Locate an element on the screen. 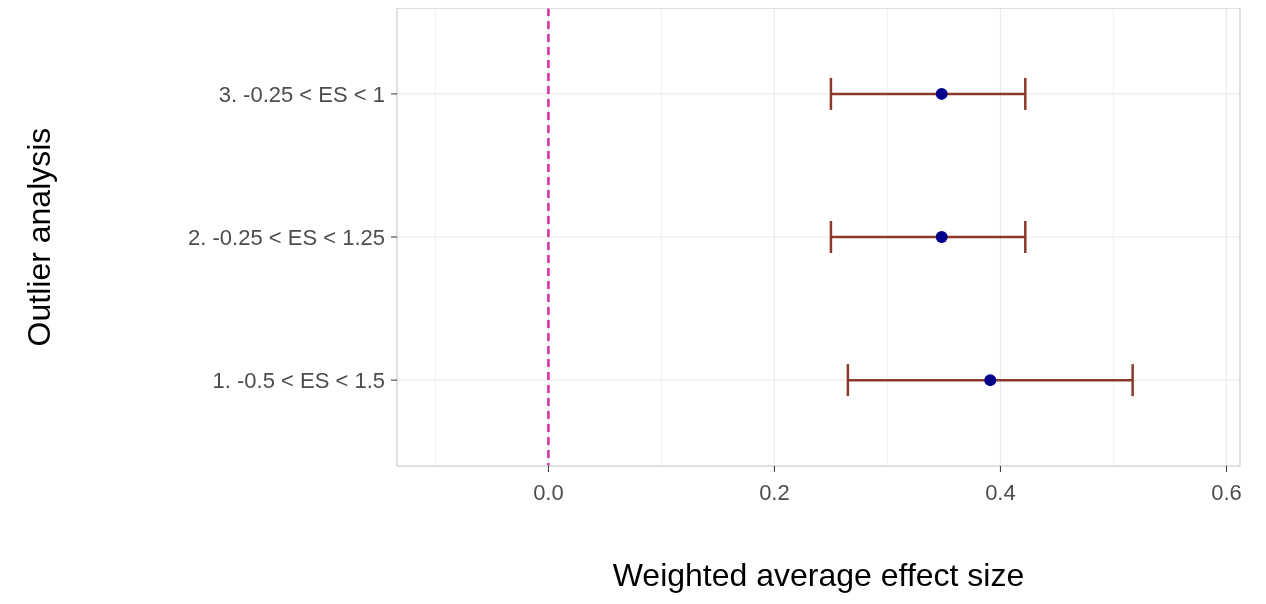 This screenshot has width=1266, height=604. y-tick-label: 3. -0.25 < ES < 1 is located at coordinates (301, 94).